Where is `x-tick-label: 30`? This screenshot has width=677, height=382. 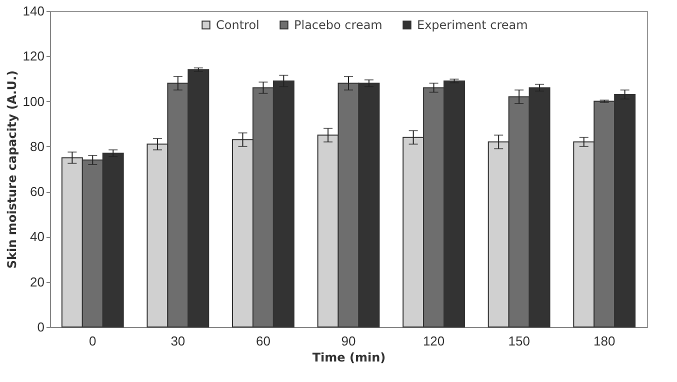
x-tick-label: 30 is located at coordinates (178, 341).